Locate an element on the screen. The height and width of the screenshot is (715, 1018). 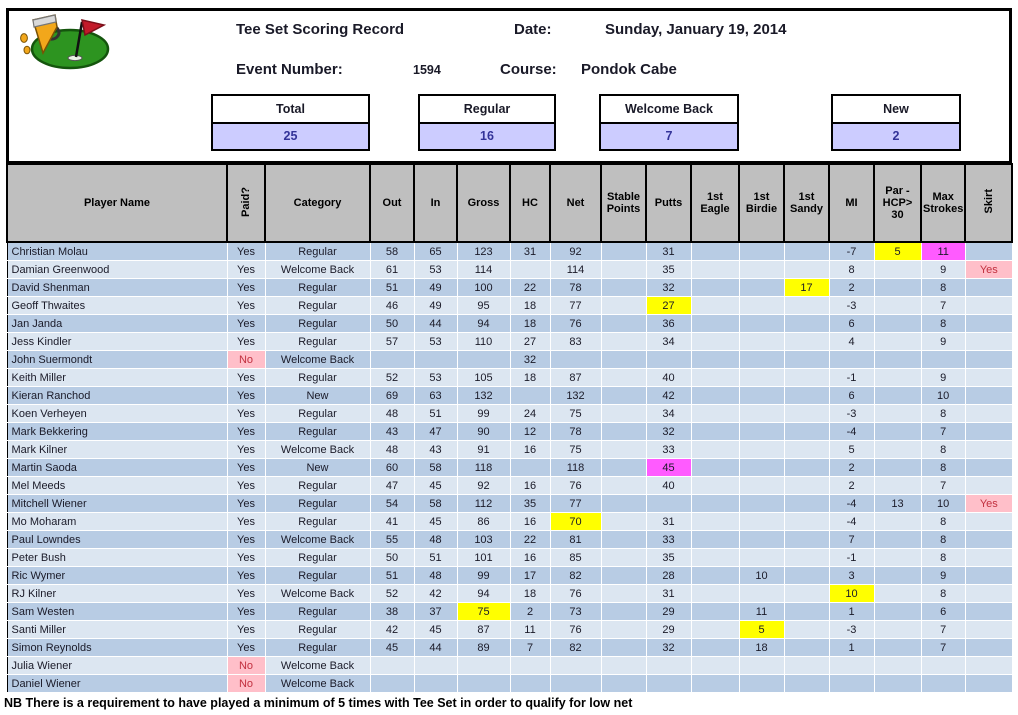
cell-putts is located at coordinates (669, 359).